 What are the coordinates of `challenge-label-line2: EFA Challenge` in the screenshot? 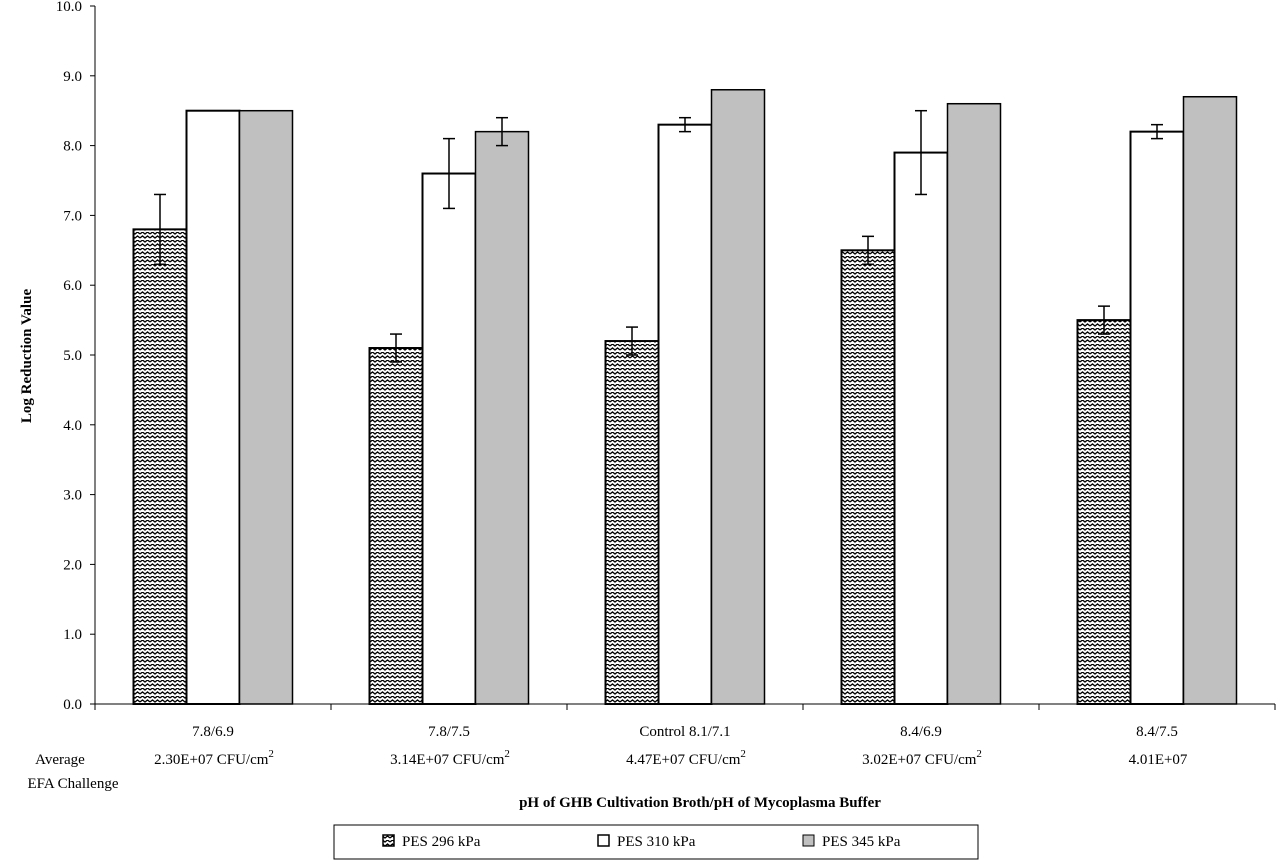 It's located at (73, 784).